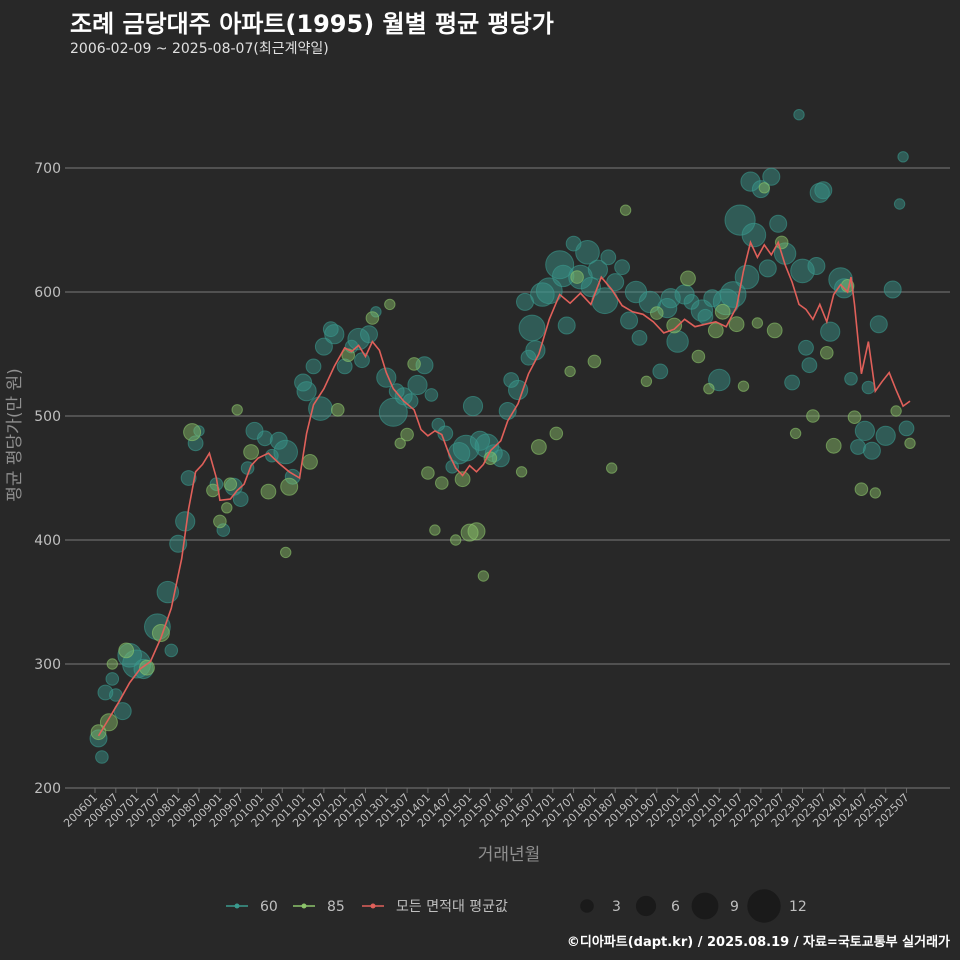  Describe the element at coordinates (15, 435) in the screenshot. I see `y-axis-title: 평균 평당가(만 원)` at that location.